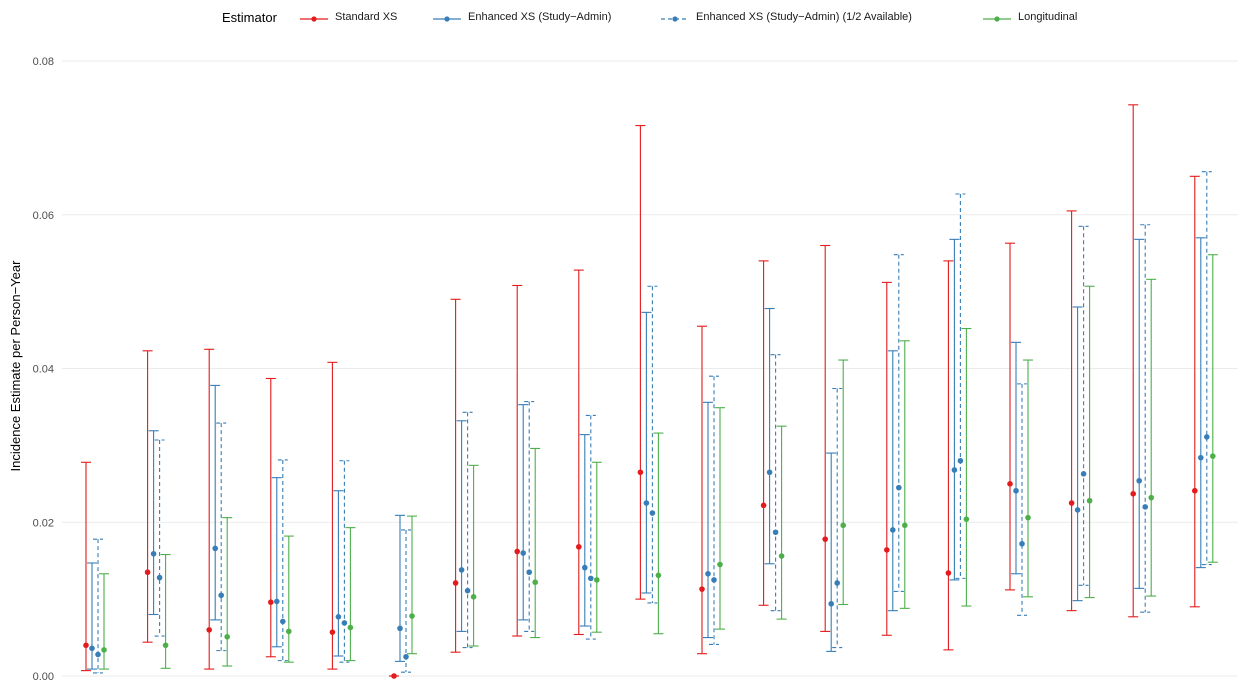  I want to click on y-axis-title: Incidence Estimate per Person−Year, so click(15, 366).